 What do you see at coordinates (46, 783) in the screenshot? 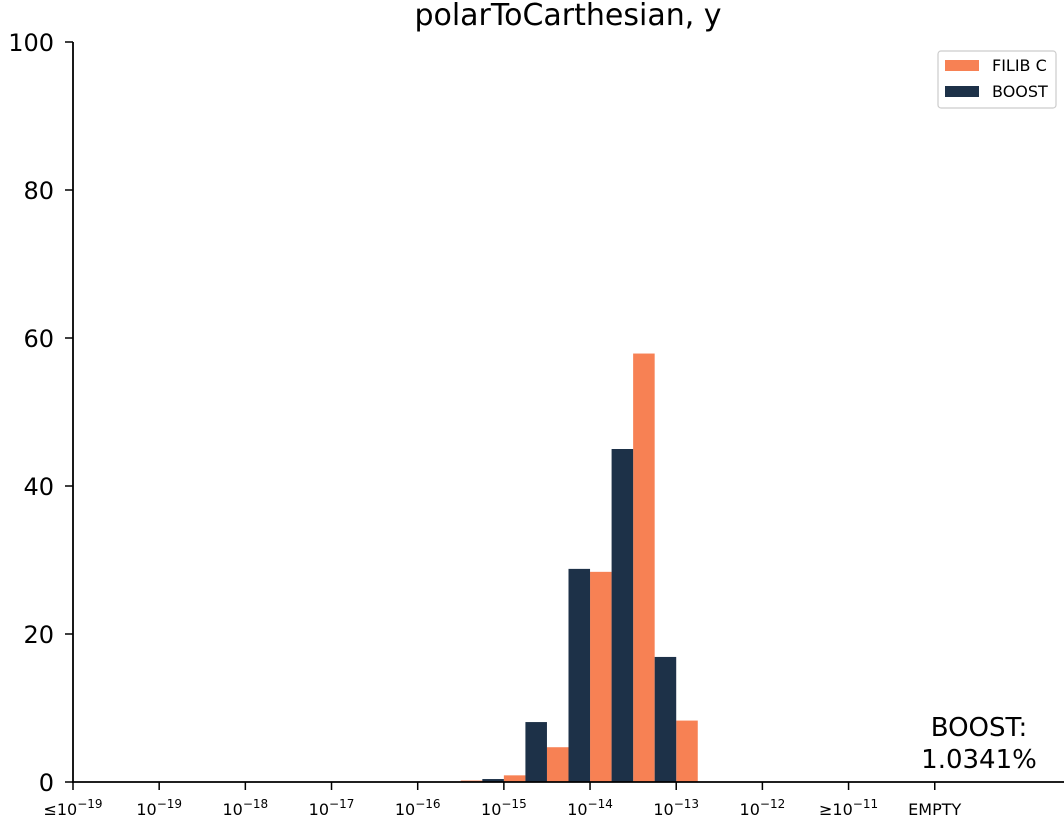
I see `y-tick-label: 0` at bounding box center [46, 783].